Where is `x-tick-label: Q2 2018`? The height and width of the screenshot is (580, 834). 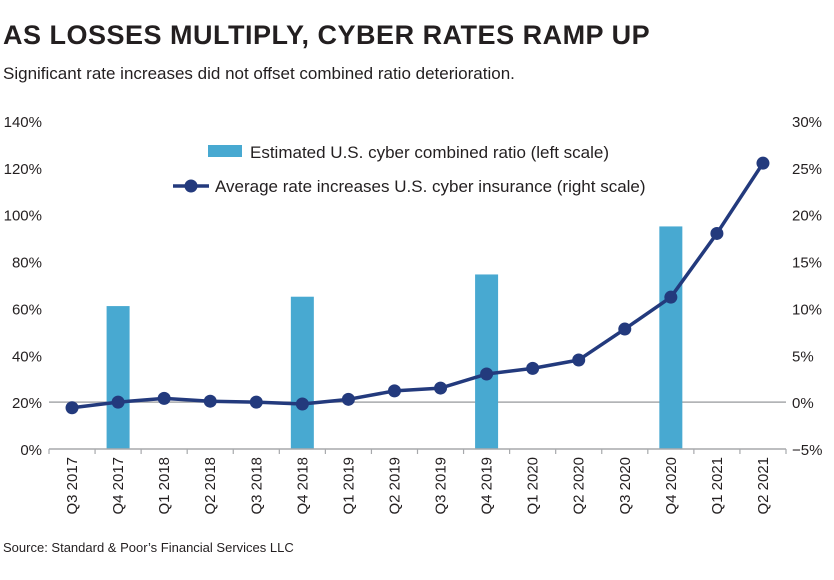
x-tick-label: Q2 2018 is located at coordinates (210, 486).